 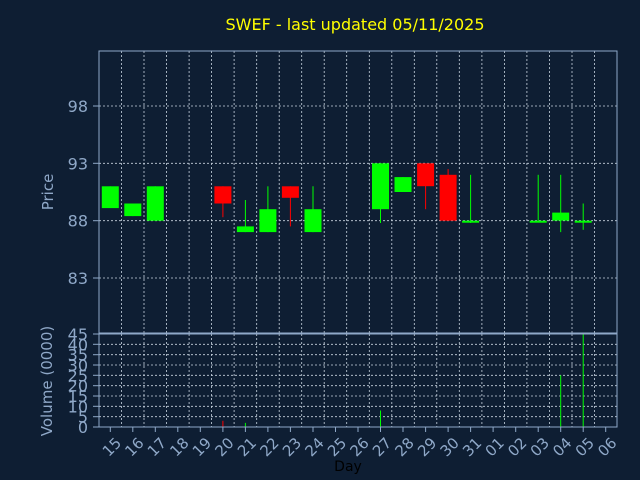 What do you see at coordinates (48, 192) in the screenshot?
I see `price-axis-label: Price` at bounding box center [48, 192].